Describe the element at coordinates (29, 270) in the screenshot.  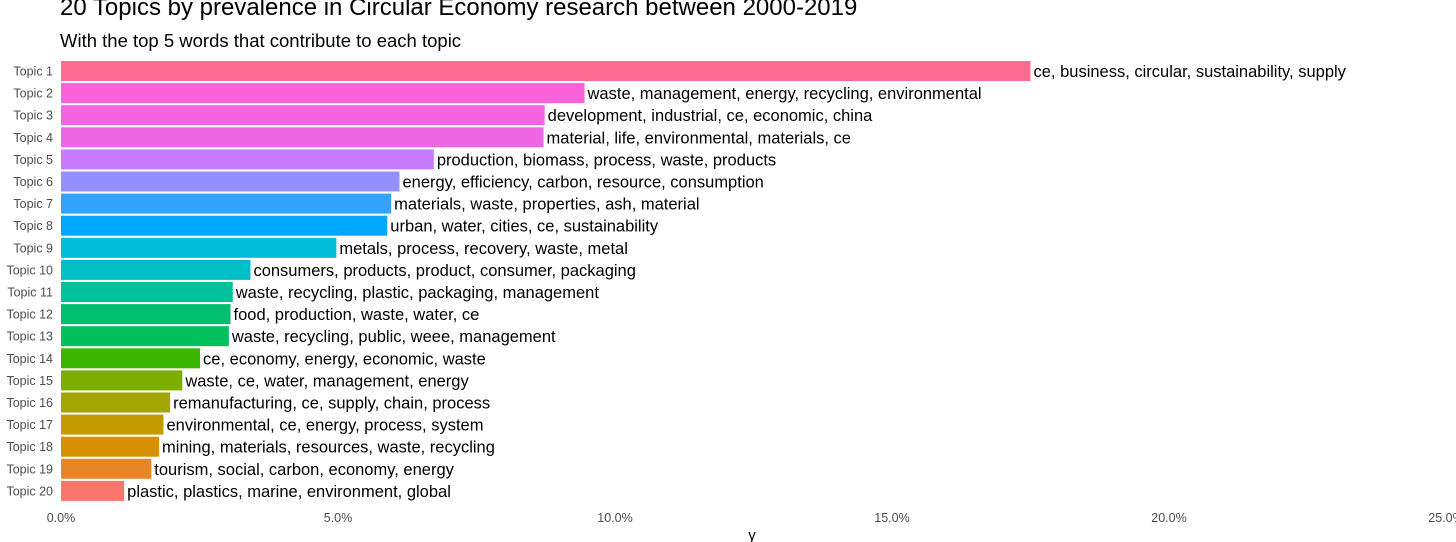
I see `y-tick-label-topic-10: Topic 10` at that location.